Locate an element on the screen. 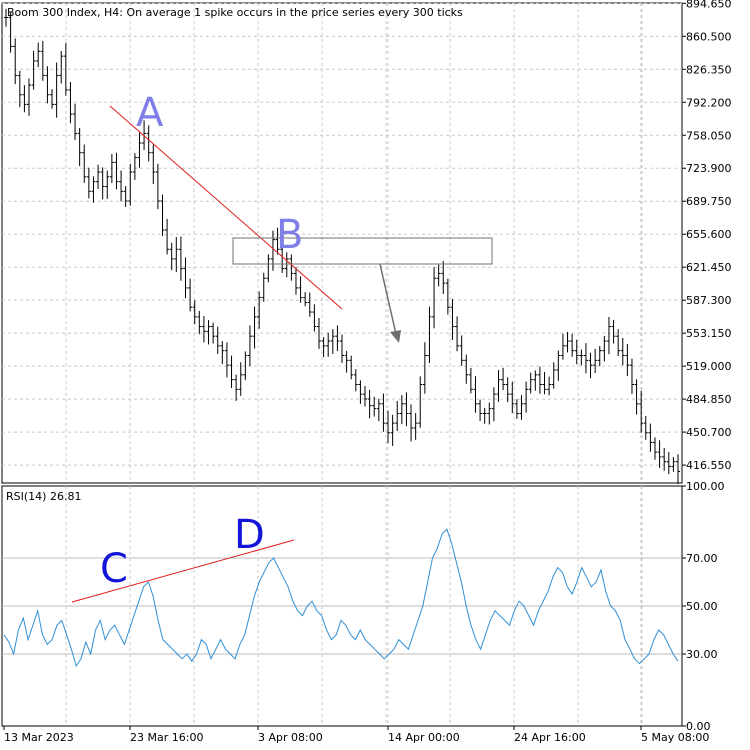 The width and height of the screenshot is (750, 750). price-tick-label: 416.550 is located at coordinates (709, 465).